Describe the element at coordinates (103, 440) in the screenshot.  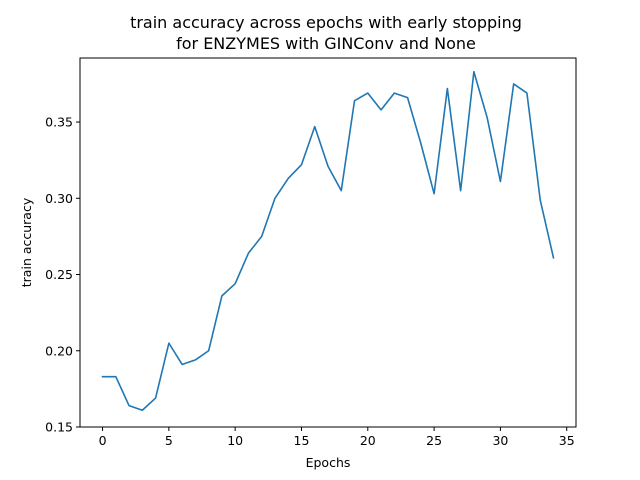
I see `x-tick-label: 0` at that location.